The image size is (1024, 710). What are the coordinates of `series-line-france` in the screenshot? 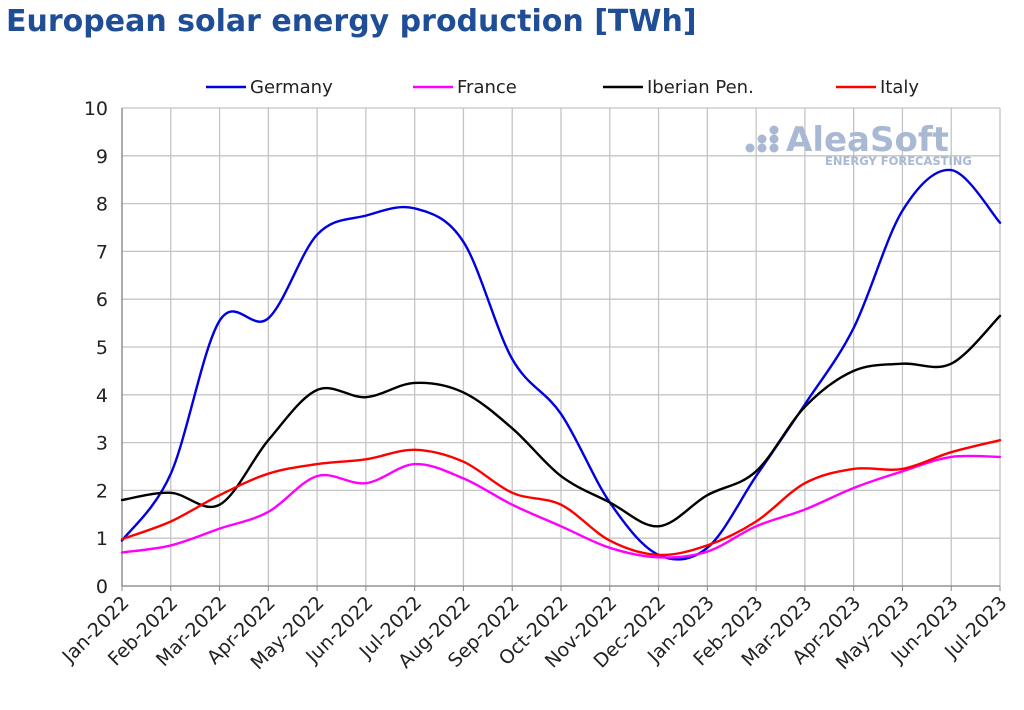 It's located at (561, 506).